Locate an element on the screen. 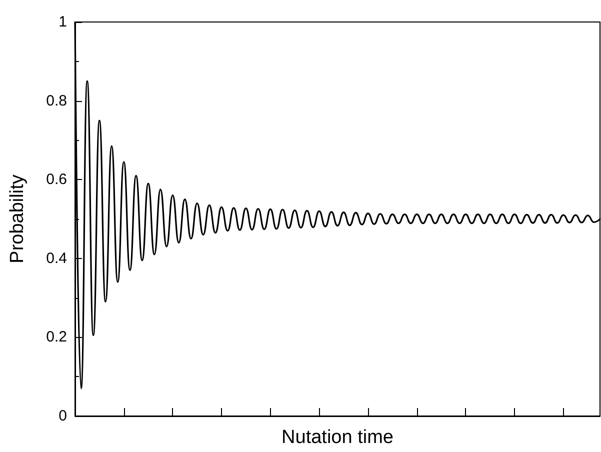 Image resolution: width=601 pixels, height=452 pixels. y-axis-title: Probability is located at coordinates (17, 219).